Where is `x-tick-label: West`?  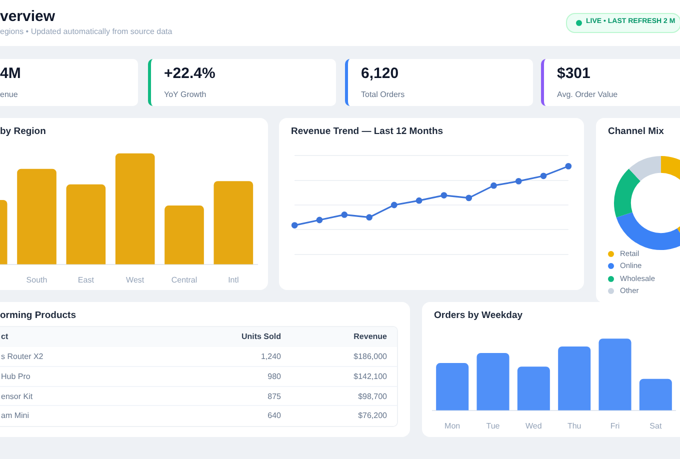
x-tick-label: West is located at coordinates (135, 279).